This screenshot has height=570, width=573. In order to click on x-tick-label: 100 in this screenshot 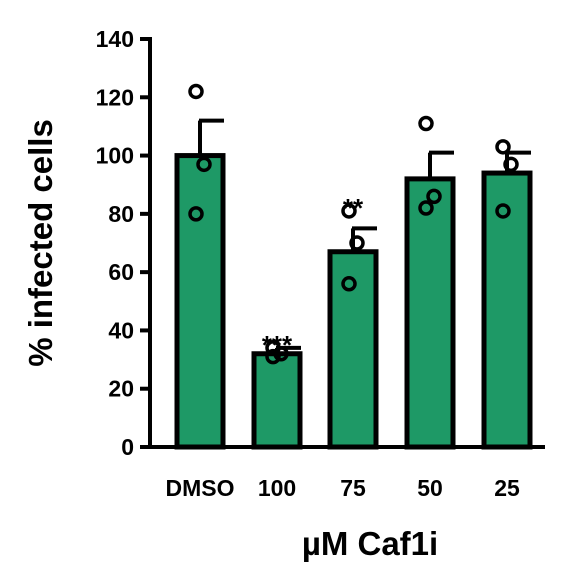, I will do `click(277, 488)`.